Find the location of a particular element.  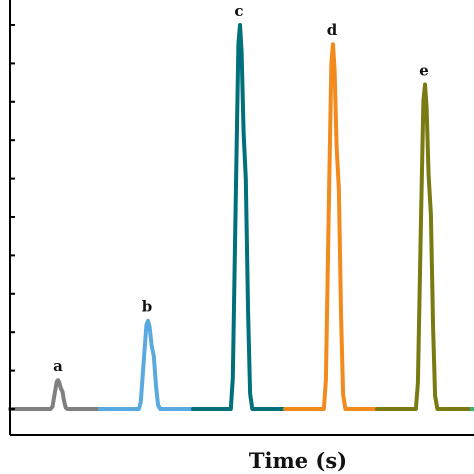

x-axis-title: Time (s) is located at coordinates (298, 460).